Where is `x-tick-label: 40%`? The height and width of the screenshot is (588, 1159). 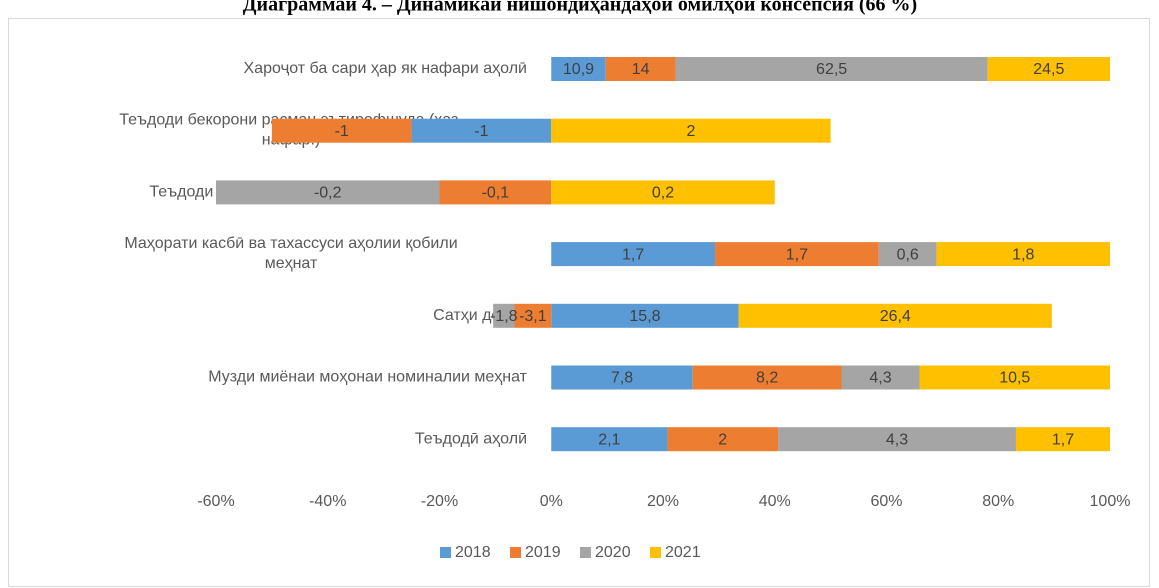 x-tick-label: 40% is located at coordinates (775, 501).